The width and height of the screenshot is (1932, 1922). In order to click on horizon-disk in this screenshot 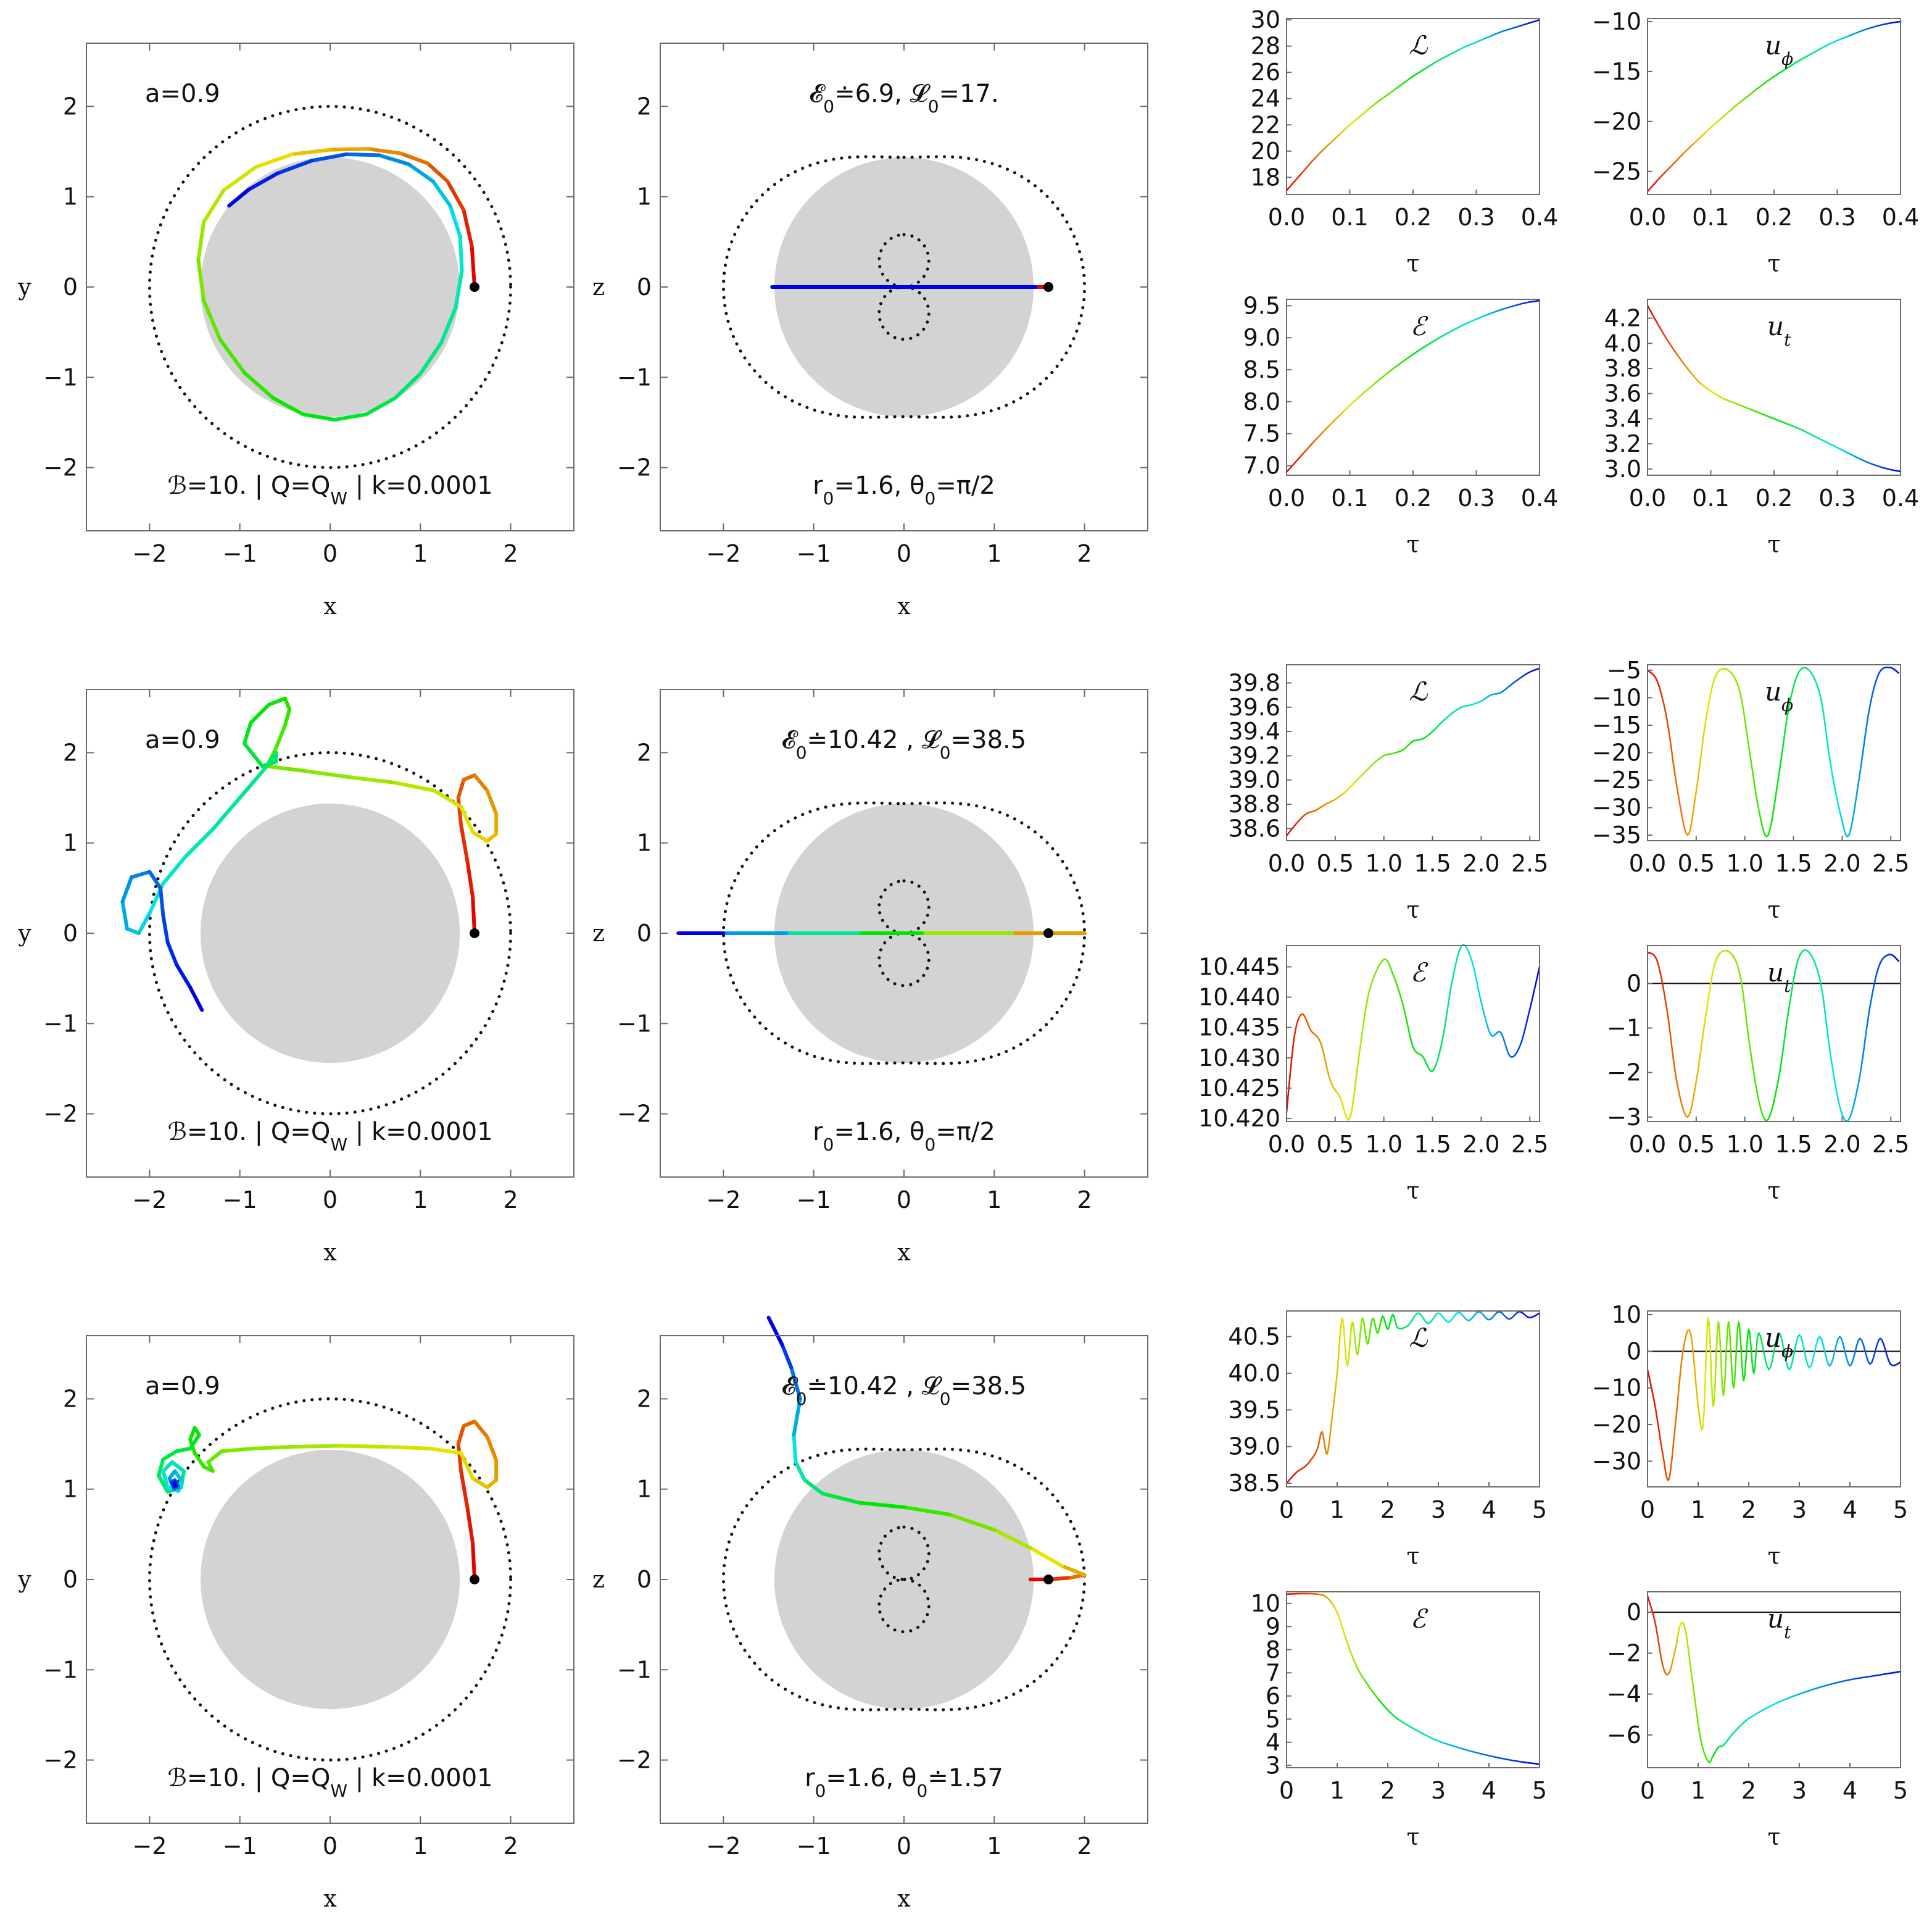, I will do `click(330, 933)`.